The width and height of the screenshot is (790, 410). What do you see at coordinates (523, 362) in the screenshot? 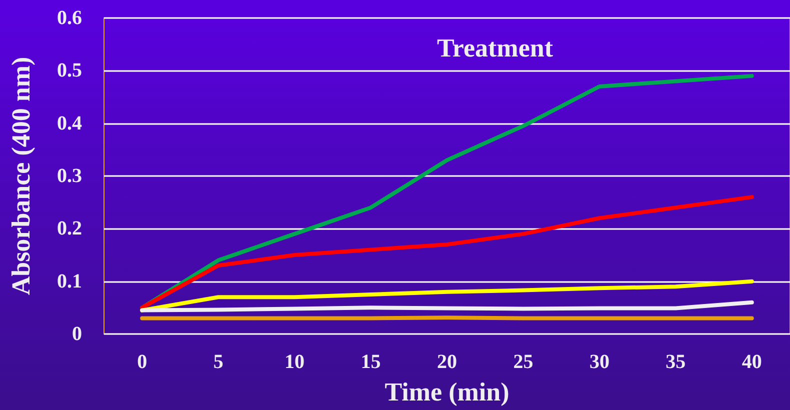
I see `x-tick-label: 25` at bounding box center [523, 362].